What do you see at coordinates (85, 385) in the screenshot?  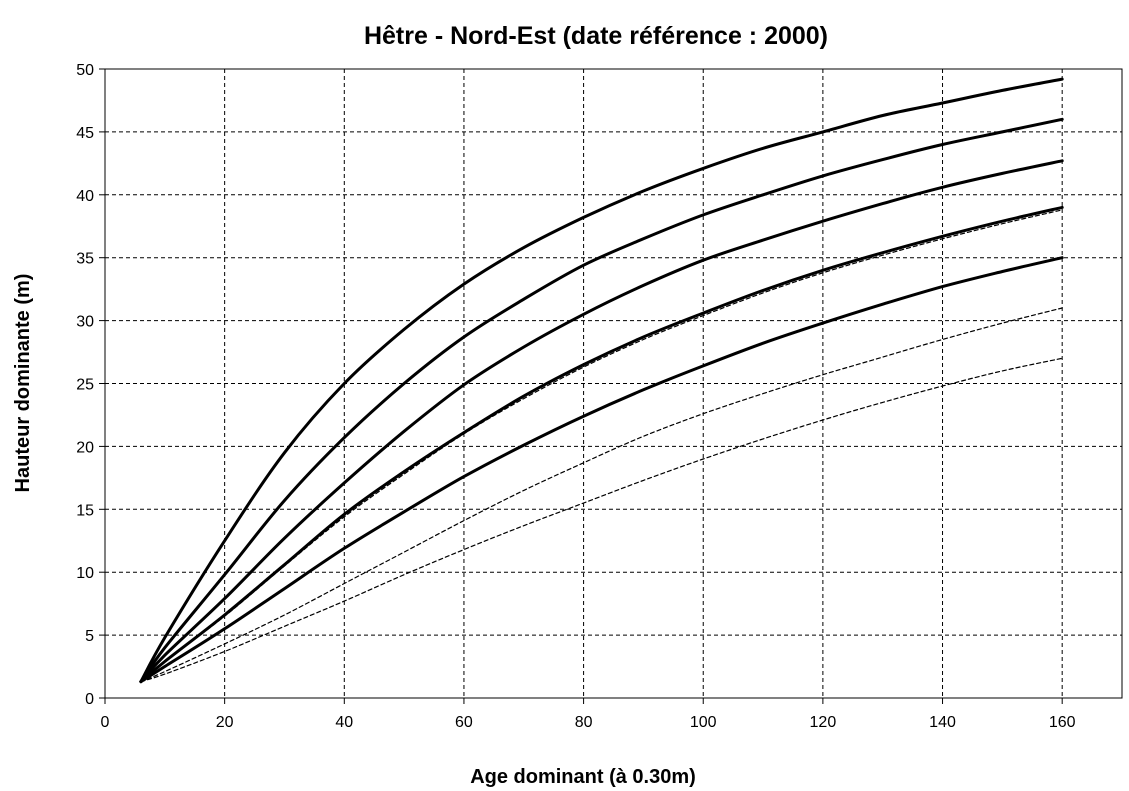 I see `y-tick-label: 25` at bounding box center [85, 385].